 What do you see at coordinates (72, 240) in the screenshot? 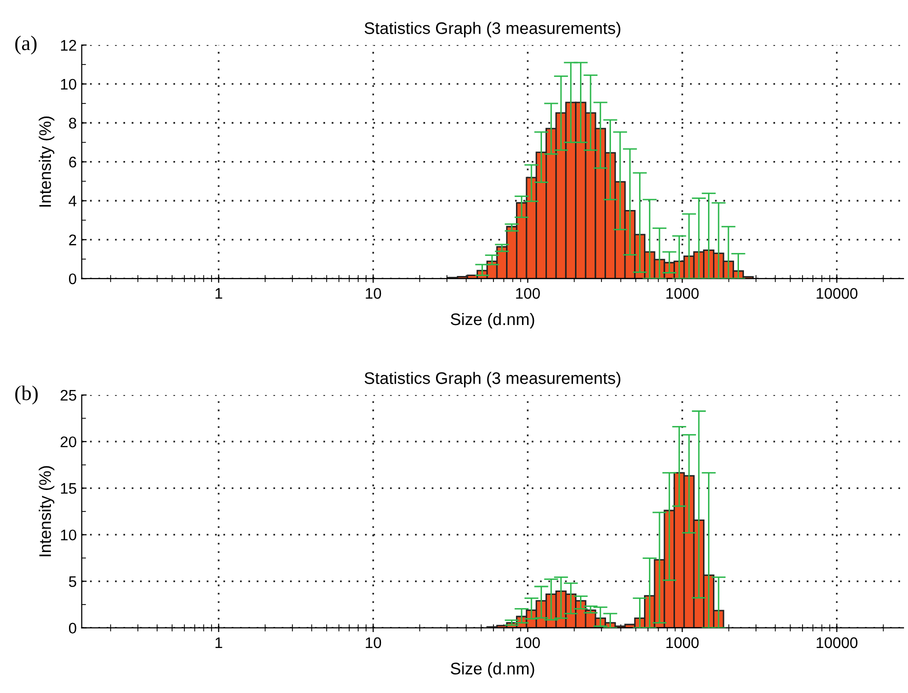
I see `y-tick-label: 2` at bounding box center [72, 240].